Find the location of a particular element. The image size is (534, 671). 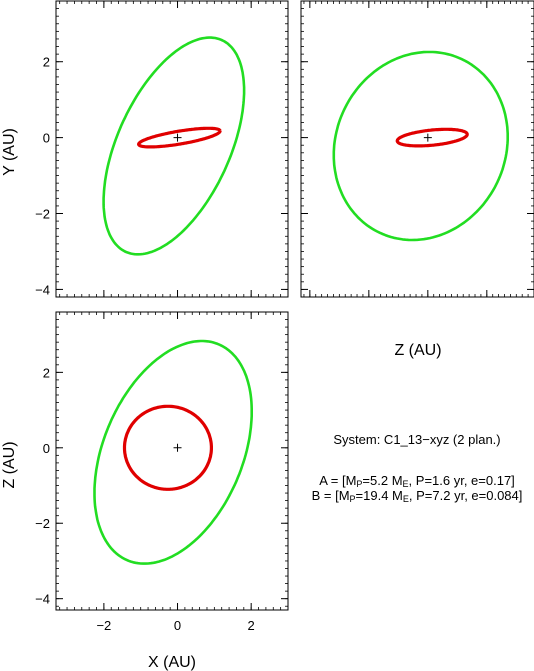

chart-top-right-x-axis-label: Z (AU) is located at coordinates (417, 350).